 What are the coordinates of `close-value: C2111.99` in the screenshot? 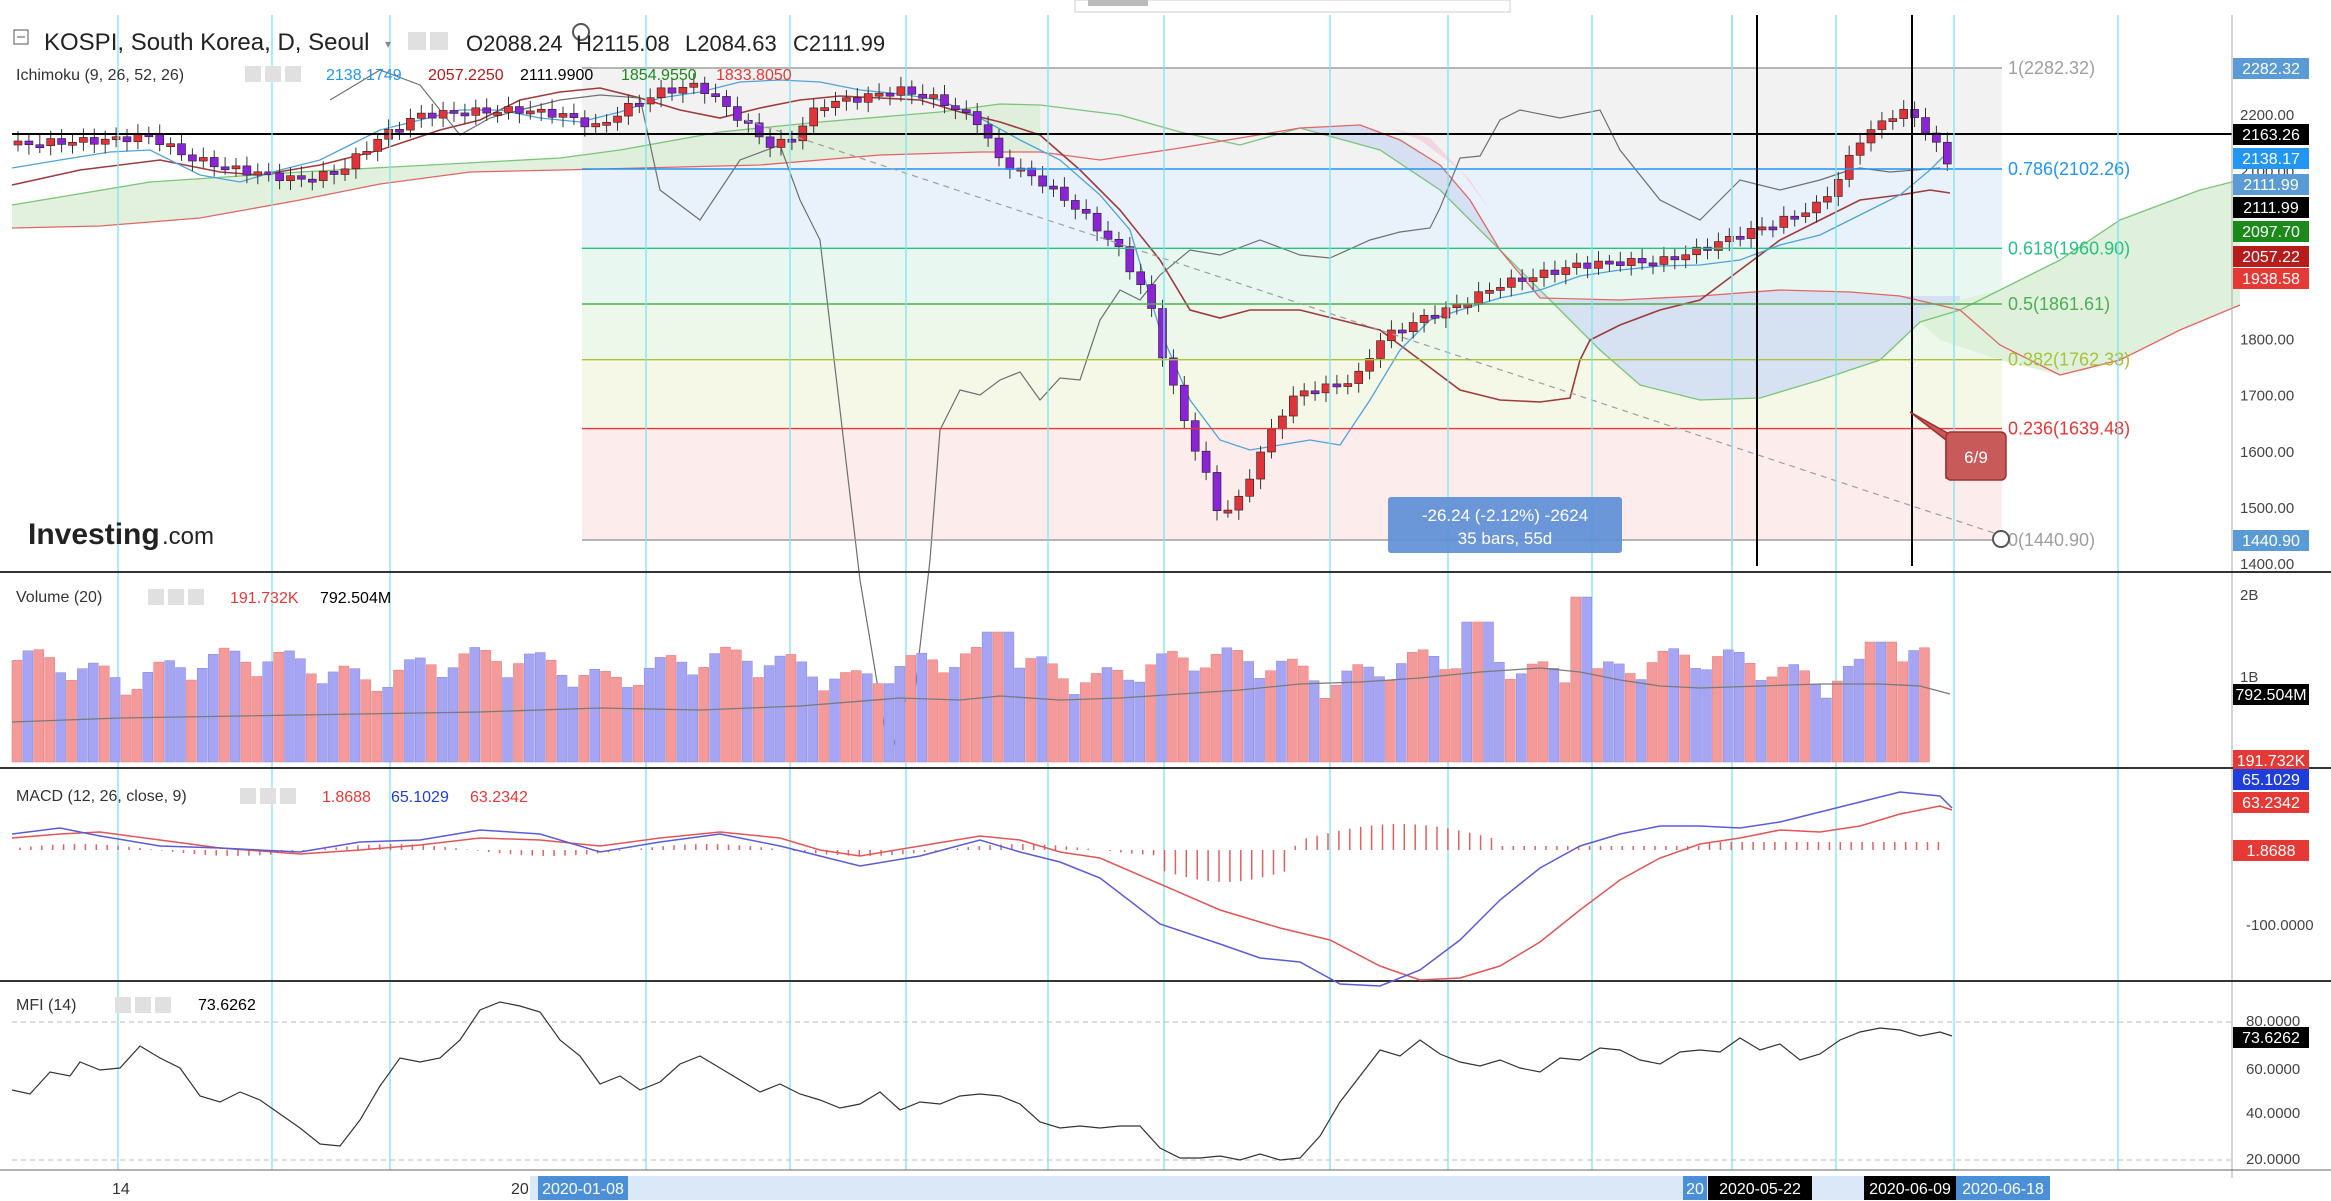 It's located at (839, 43).